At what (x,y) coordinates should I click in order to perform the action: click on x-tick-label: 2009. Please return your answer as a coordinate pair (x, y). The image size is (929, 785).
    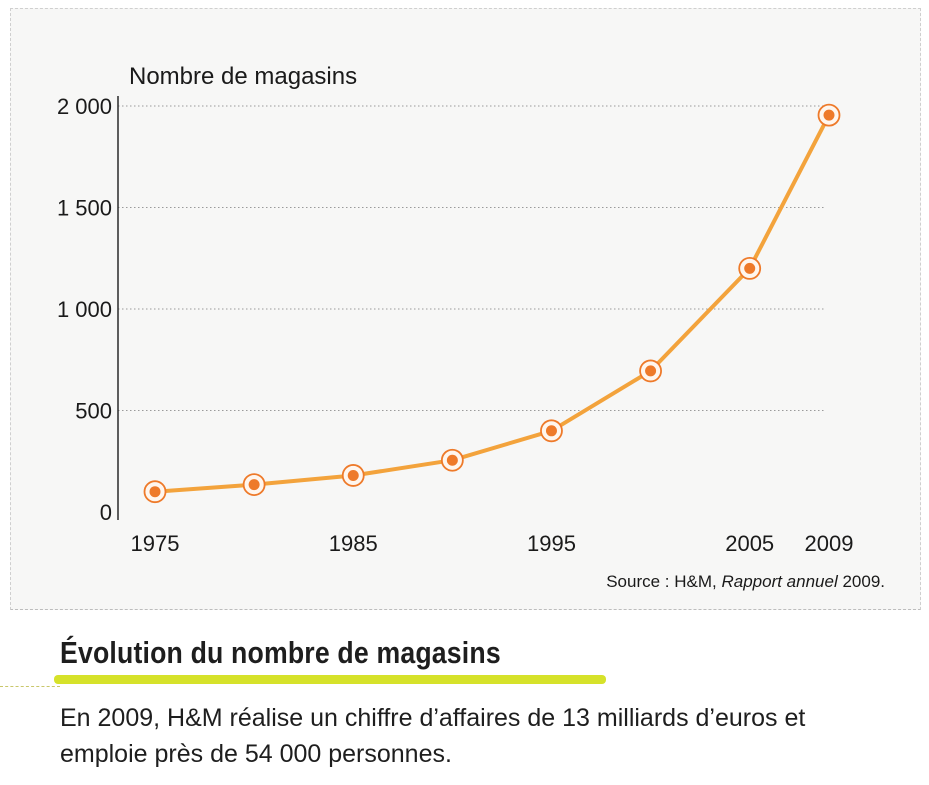
    Looking at the image, I should click on (829, 543).